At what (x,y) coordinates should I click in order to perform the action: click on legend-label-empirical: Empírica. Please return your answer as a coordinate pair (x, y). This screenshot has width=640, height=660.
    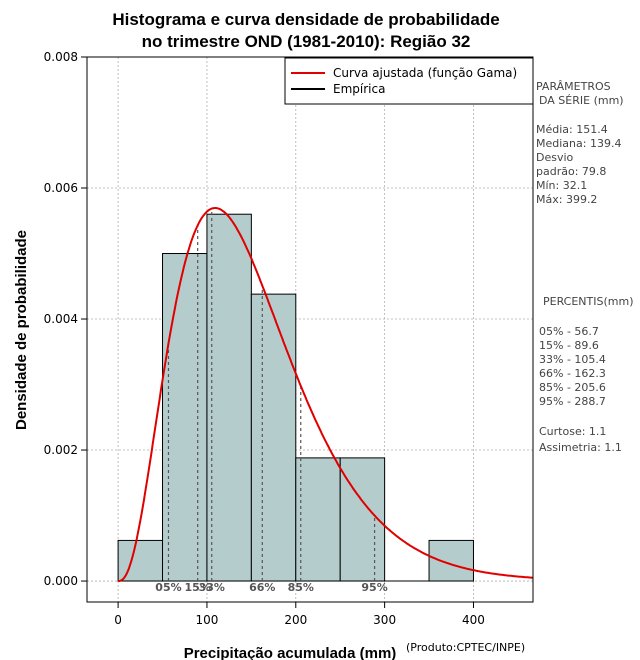
    Looking at the image, I should click on (359, 89).